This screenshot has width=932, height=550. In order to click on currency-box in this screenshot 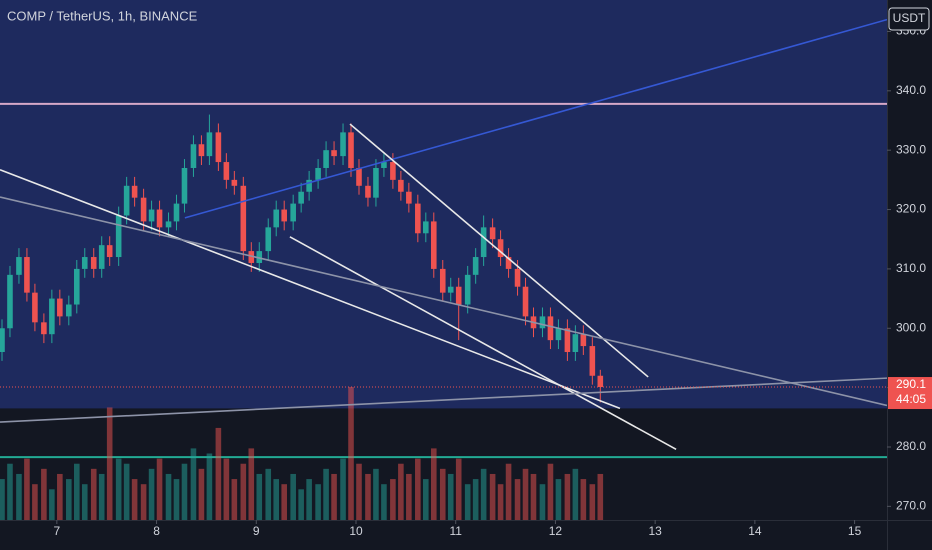, I will do `click(909, 19)`.